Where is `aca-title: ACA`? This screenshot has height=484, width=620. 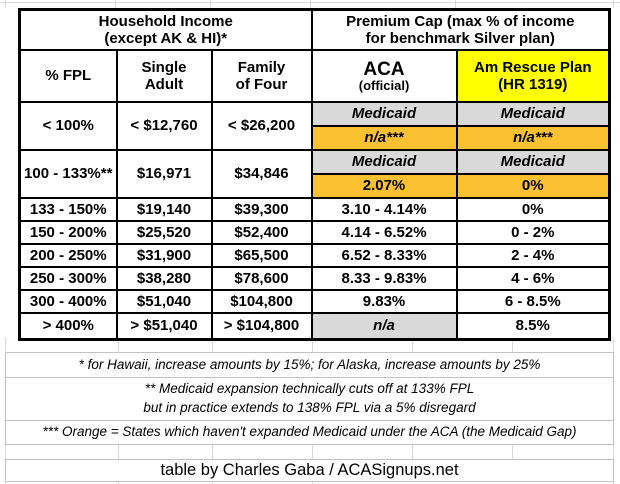 aca-title: ACA is located at coordinates (384, 69).